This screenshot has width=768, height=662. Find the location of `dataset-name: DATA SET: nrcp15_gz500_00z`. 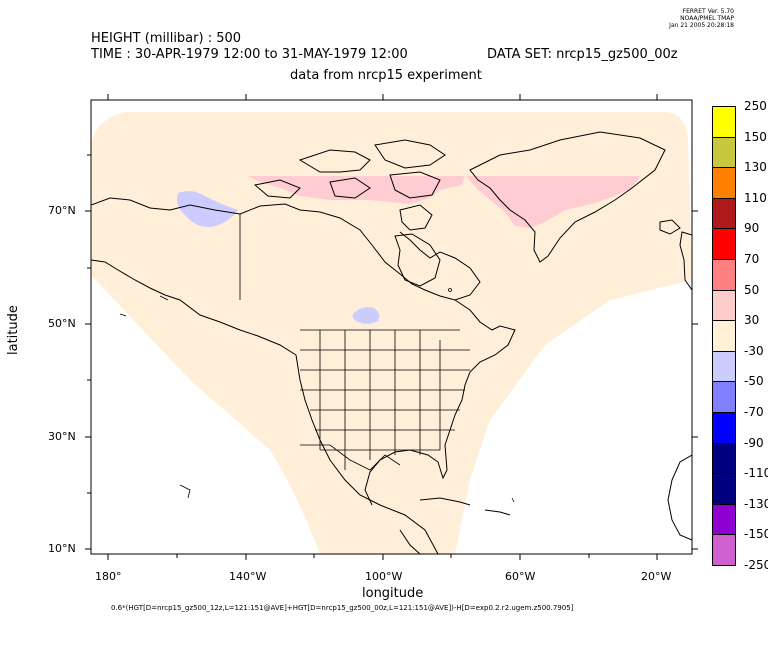

dataset-name: DATA SET: nrcp15_gz500_00z is located at coordinates (582, 54).